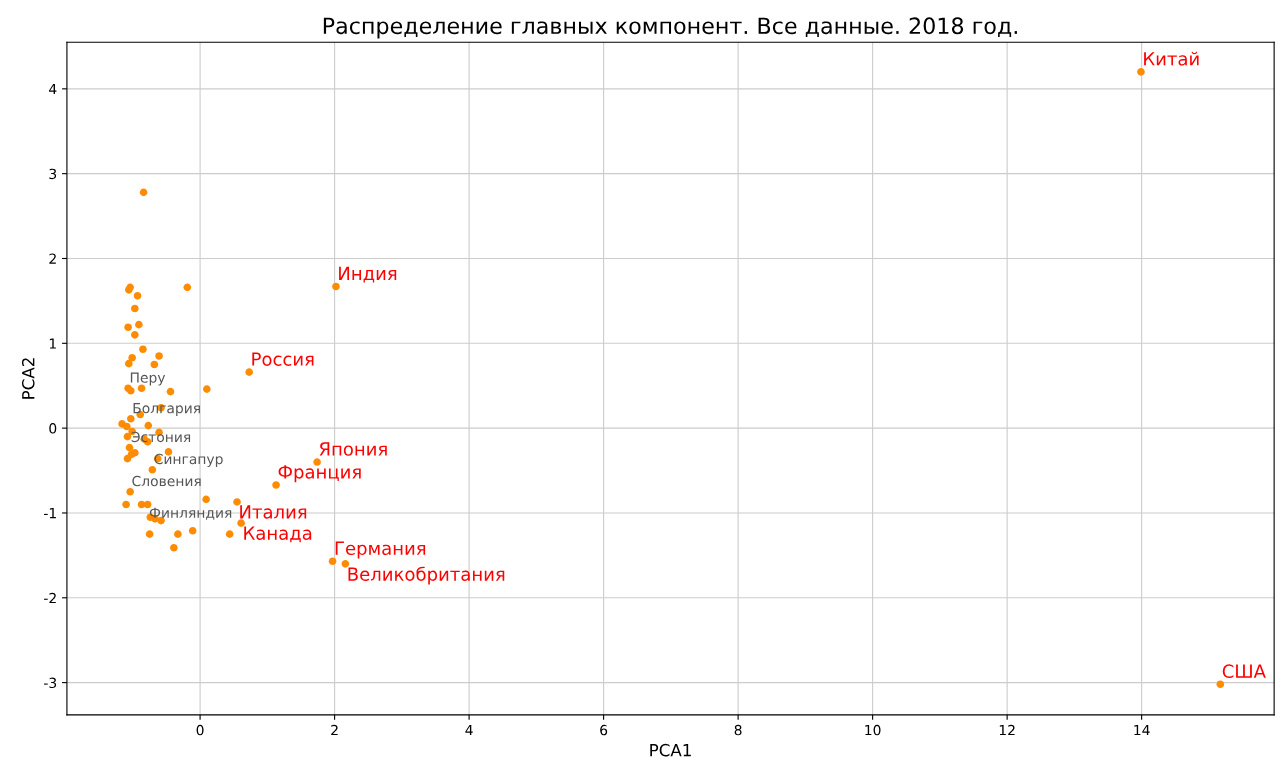 The width and height of the screenshot is (1287, 767). Describe the element at coordinates (469, 730) in the screenshot. I see `x-tick-label: 4` at that location.